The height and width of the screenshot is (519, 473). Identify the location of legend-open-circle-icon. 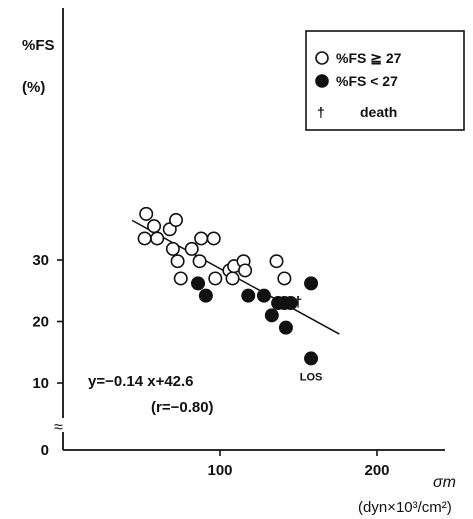
(322, 58).